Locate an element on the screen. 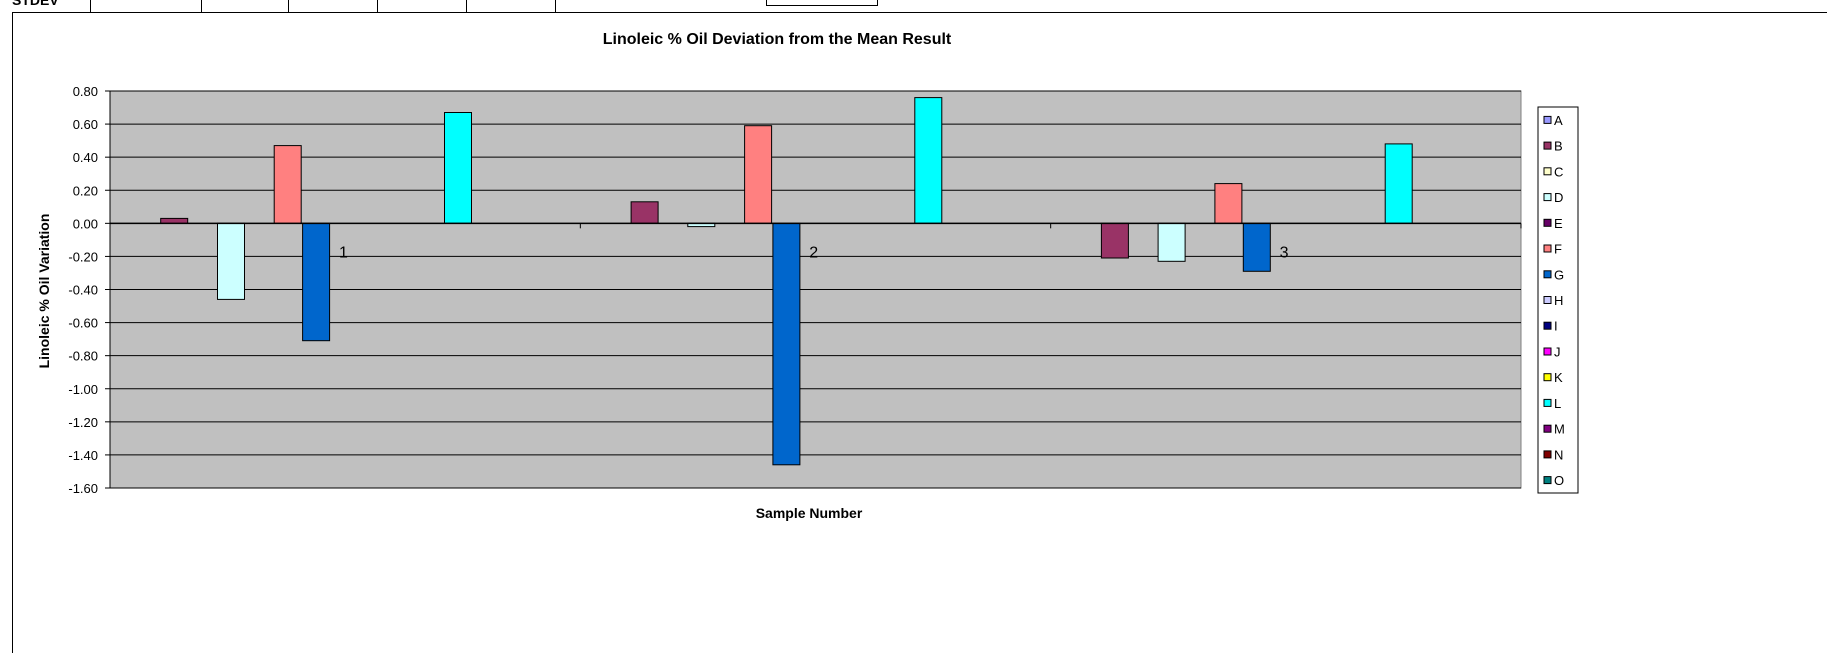 Image resolution: width=1827 pixels, height=653 pixels. x-axis-title: Sample Number is located at coordinates (809, 513).